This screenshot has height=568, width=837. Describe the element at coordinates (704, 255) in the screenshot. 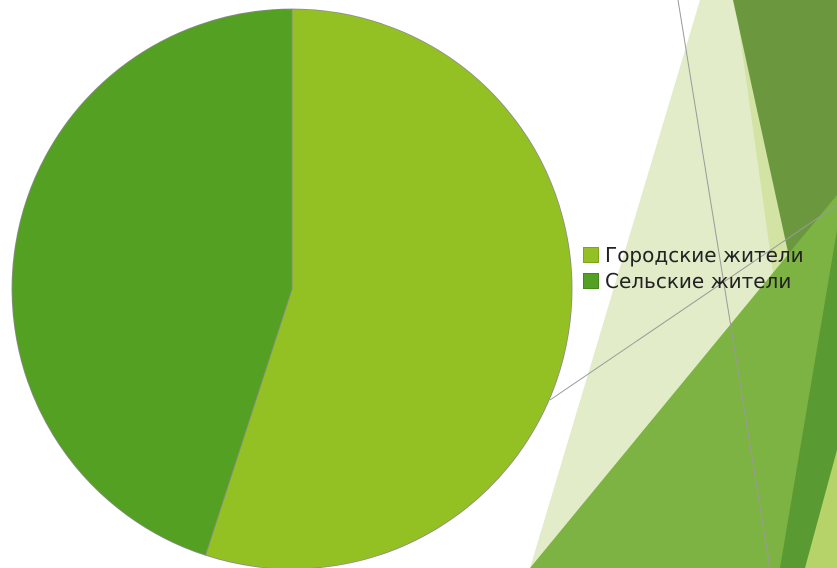

I see `legend-label-urban: Городские жители` at that location.